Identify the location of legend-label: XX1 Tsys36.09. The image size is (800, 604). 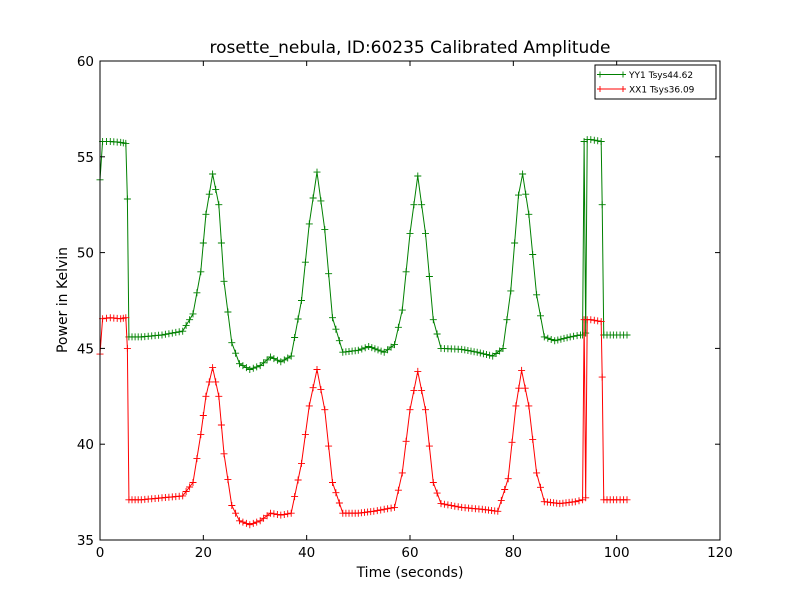
(662, 91).